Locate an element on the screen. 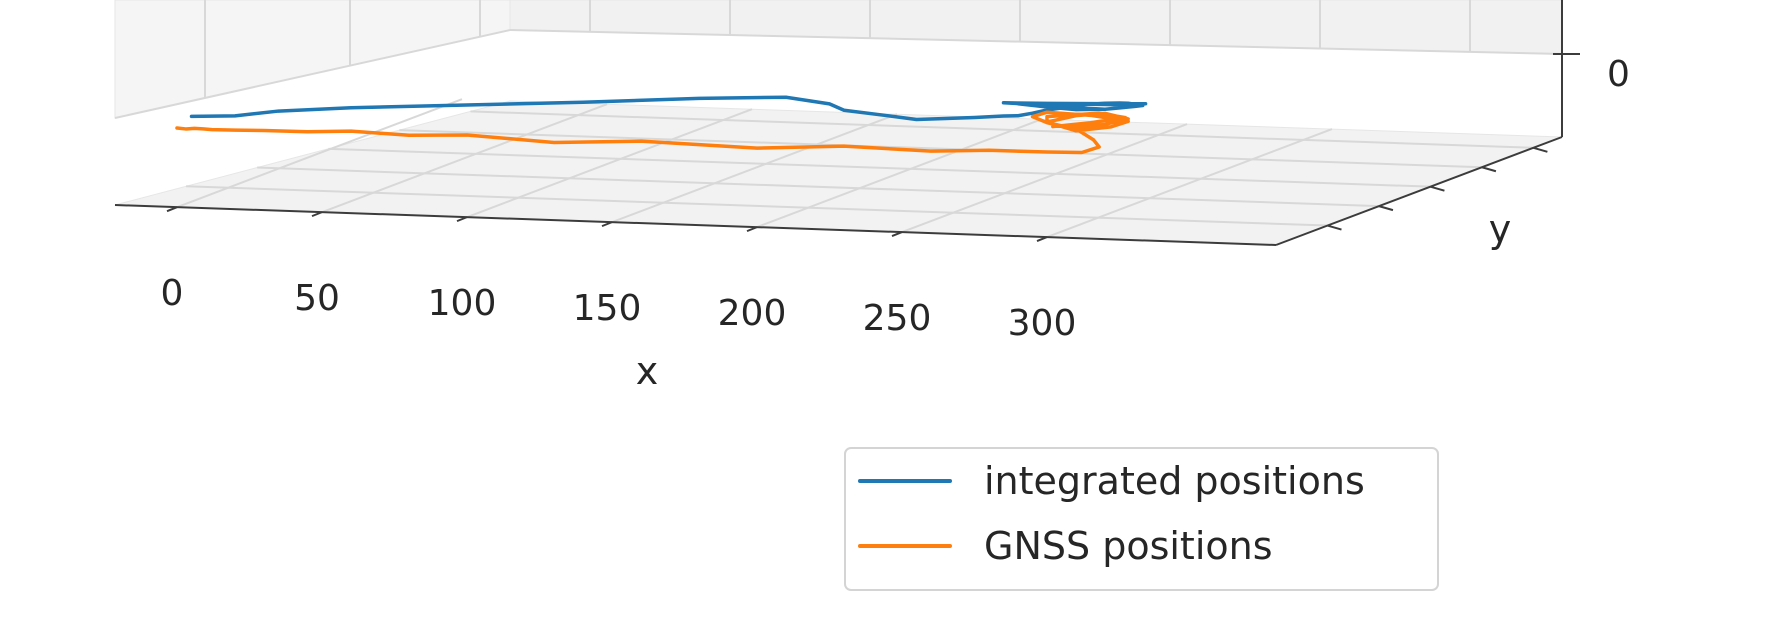  legend-label-gnss: GNSS positions is located at coordinates (1128, 546).